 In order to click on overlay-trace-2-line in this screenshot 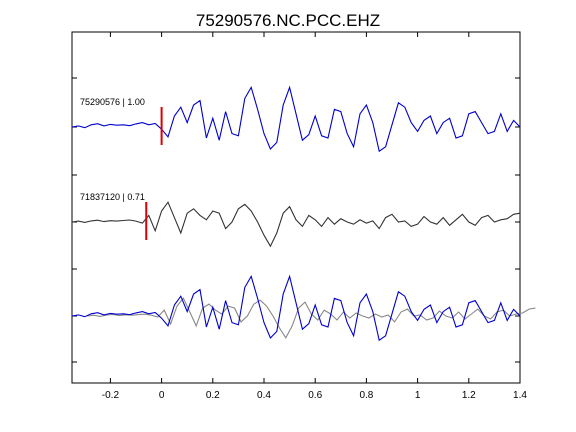, I will do `click(311, 318)`.